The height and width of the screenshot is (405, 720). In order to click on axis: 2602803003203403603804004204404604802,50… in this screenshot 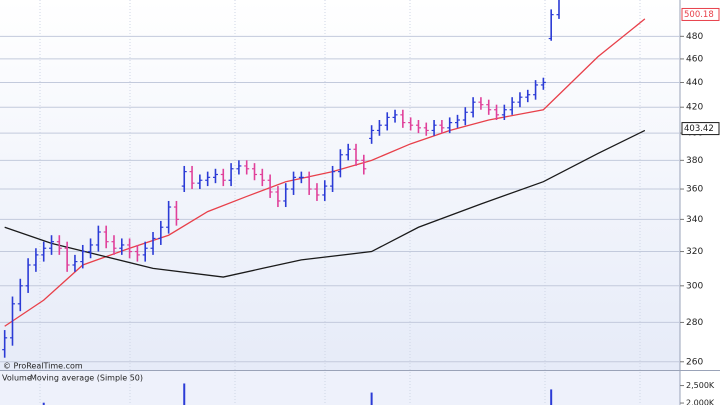, I will do `click(700, 206)`.